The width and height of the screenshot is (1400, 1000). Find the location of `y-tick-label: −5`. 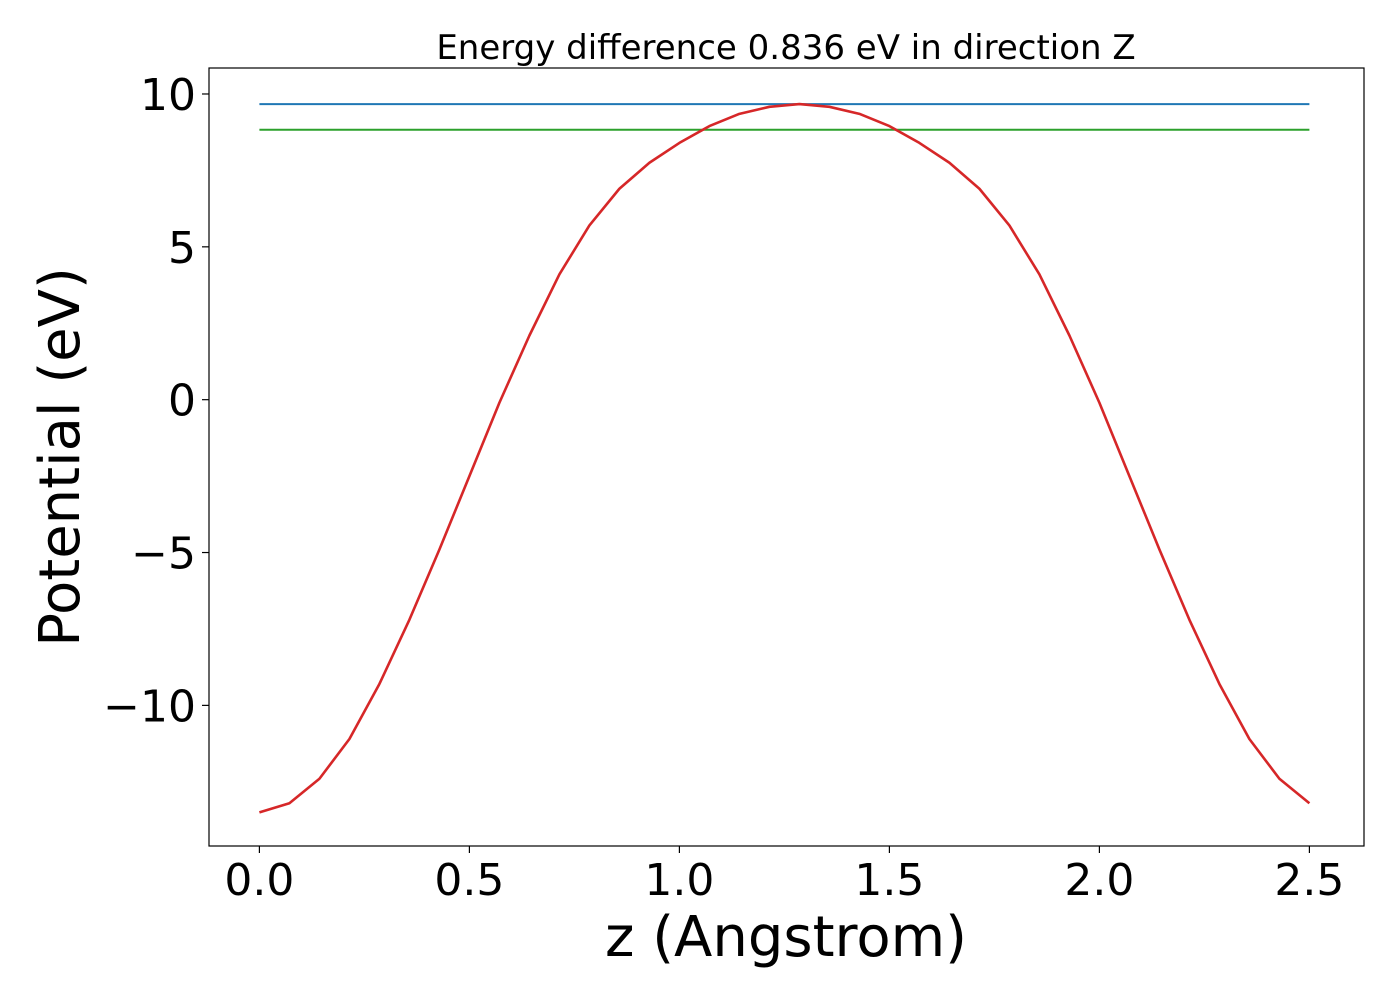

y-tick-label: −5 is located at coordinates (163, 554).